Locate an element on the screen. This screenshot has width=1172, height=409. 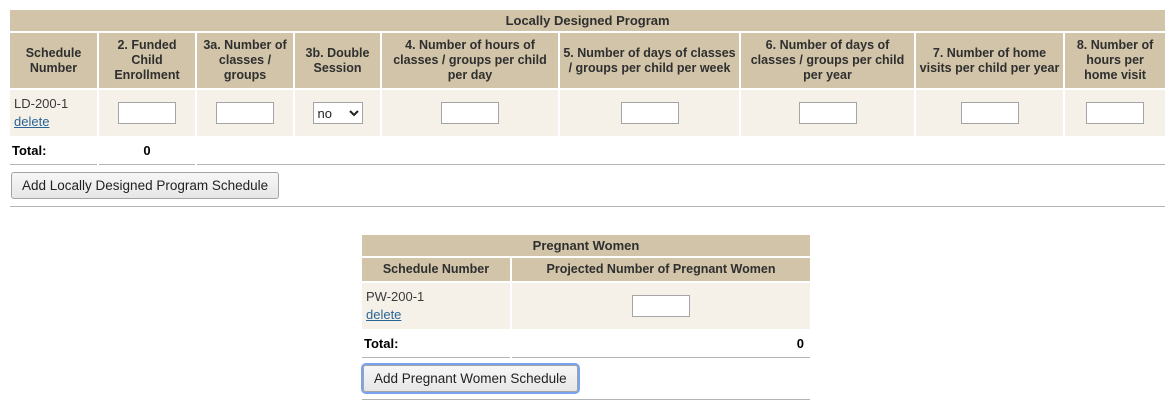
double-session-cell: no is located at coordinates (337, 113).